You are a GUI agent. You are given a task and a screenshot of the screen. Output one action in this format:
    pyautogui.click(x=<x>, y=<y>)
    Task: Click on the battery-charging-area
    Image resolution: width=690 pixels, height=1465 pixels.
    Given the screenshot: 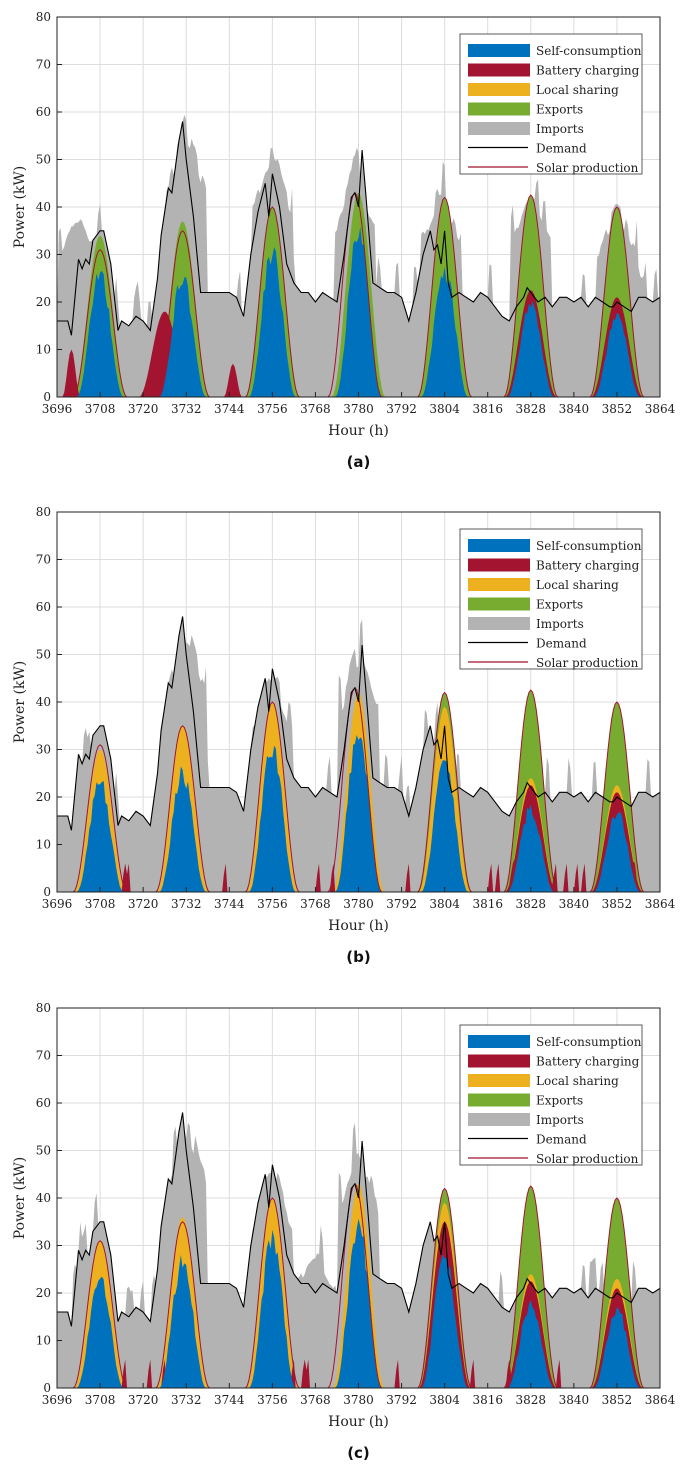 What is the action you would take?
    pyautogui.click(x=358, y=1304)
    